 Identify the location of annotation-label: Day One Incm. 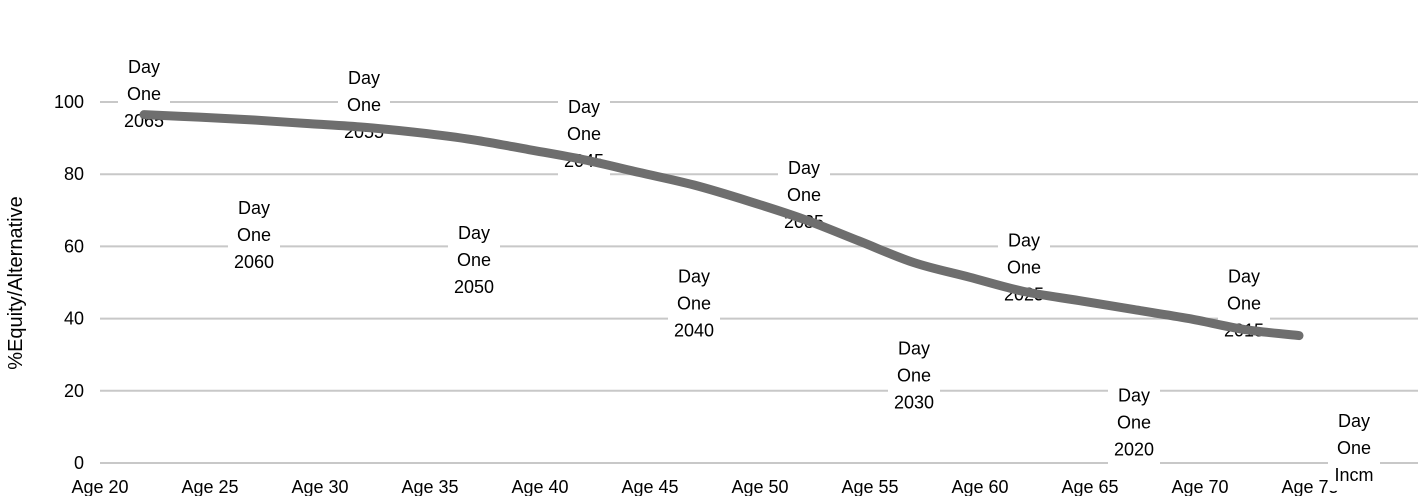
(1354, 448).